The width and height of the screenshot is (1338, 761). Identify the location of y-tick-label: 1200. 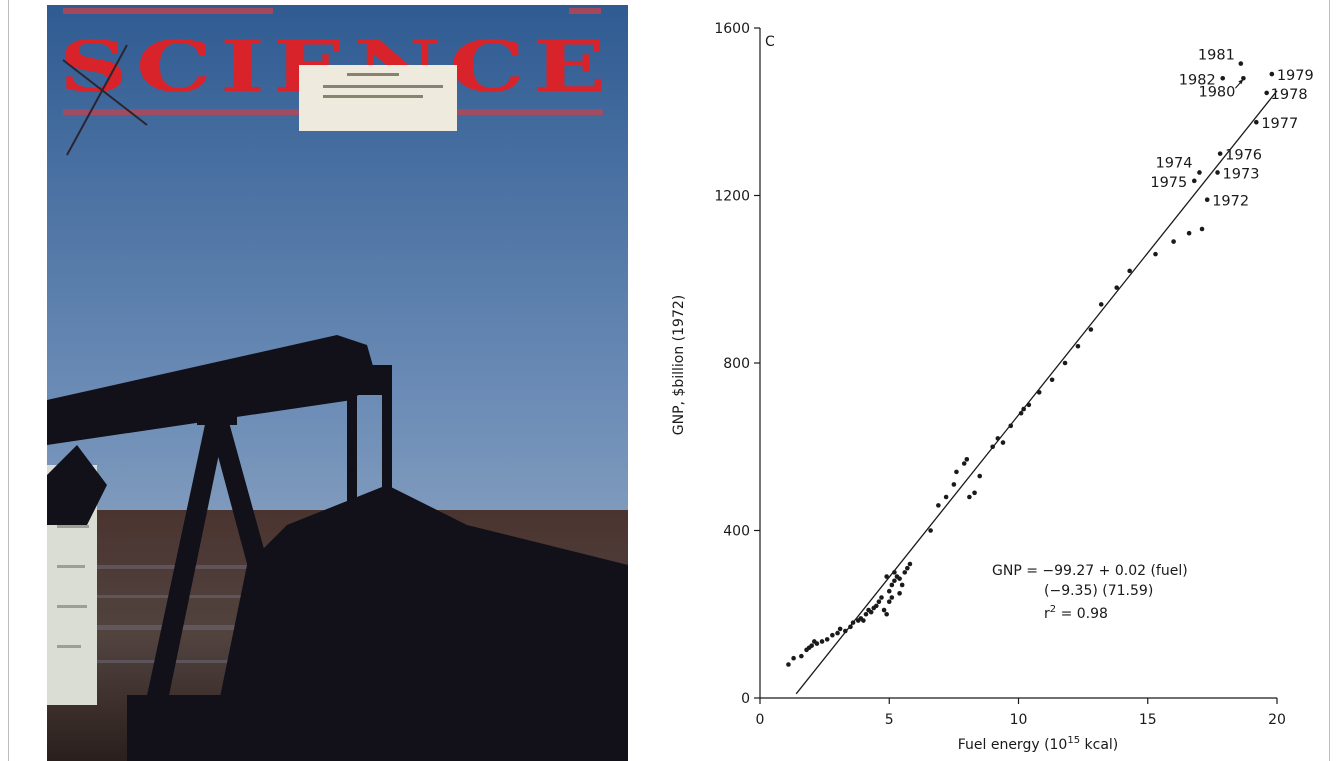
(732, 197).